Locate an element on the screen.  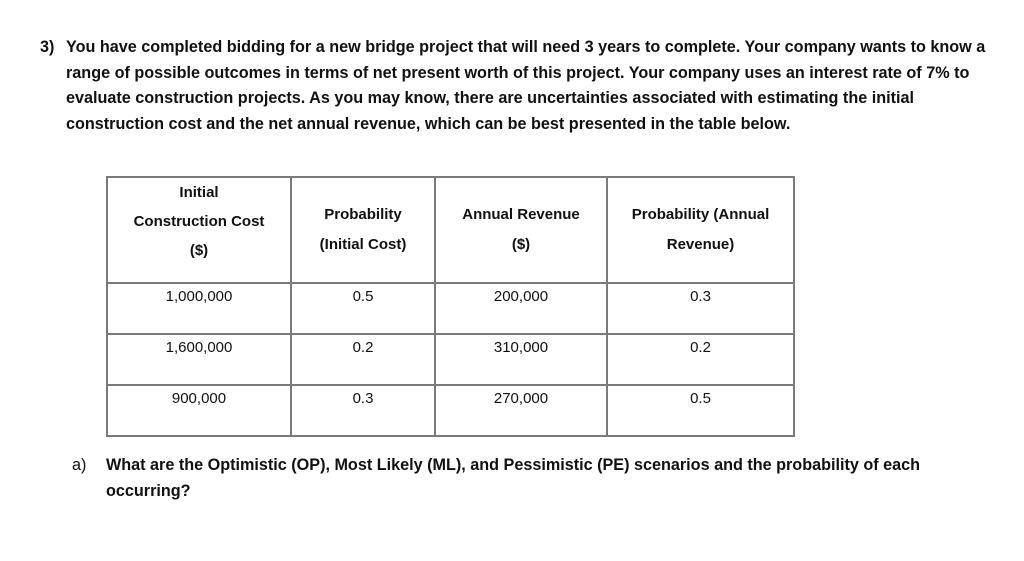
header-line: Probability (Annual is located at coordinates (700, 214).